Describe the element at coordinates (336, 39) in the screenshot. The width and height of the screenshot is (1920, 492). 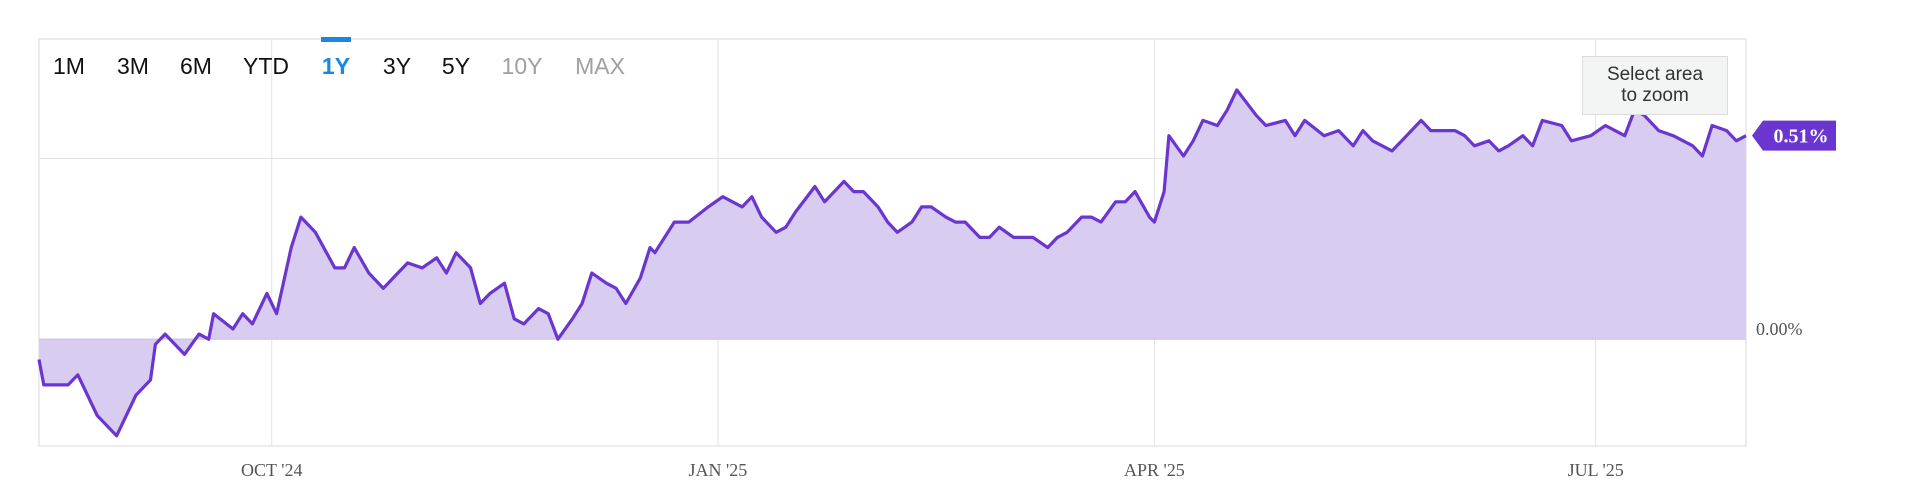
I see `active-range-indicator` at that location.